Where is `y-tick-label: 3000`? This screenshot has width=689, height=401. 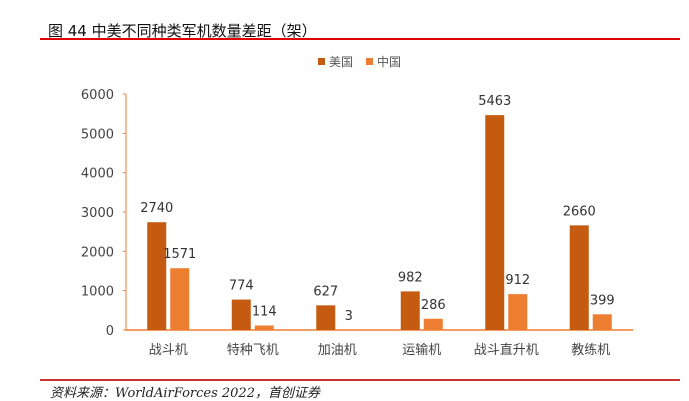 y-tick-label: 3000 is located at coordinates (97, 213).